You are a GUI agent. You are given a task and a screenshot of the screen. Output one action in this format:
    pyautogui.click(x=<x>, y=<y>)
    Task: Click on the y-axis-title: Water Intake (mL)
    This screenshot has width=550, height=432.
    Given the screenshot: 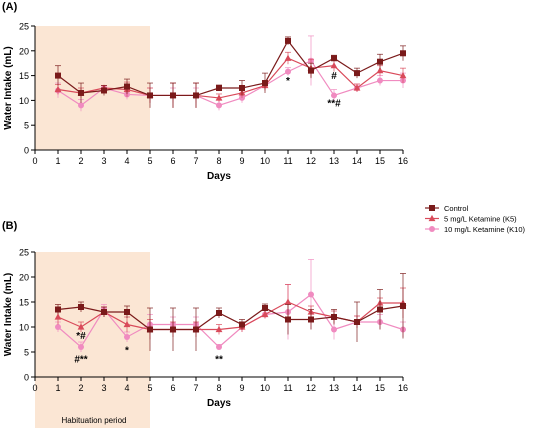 What is the action you would take?
    pyautogui.click(x=8, y=88)
    